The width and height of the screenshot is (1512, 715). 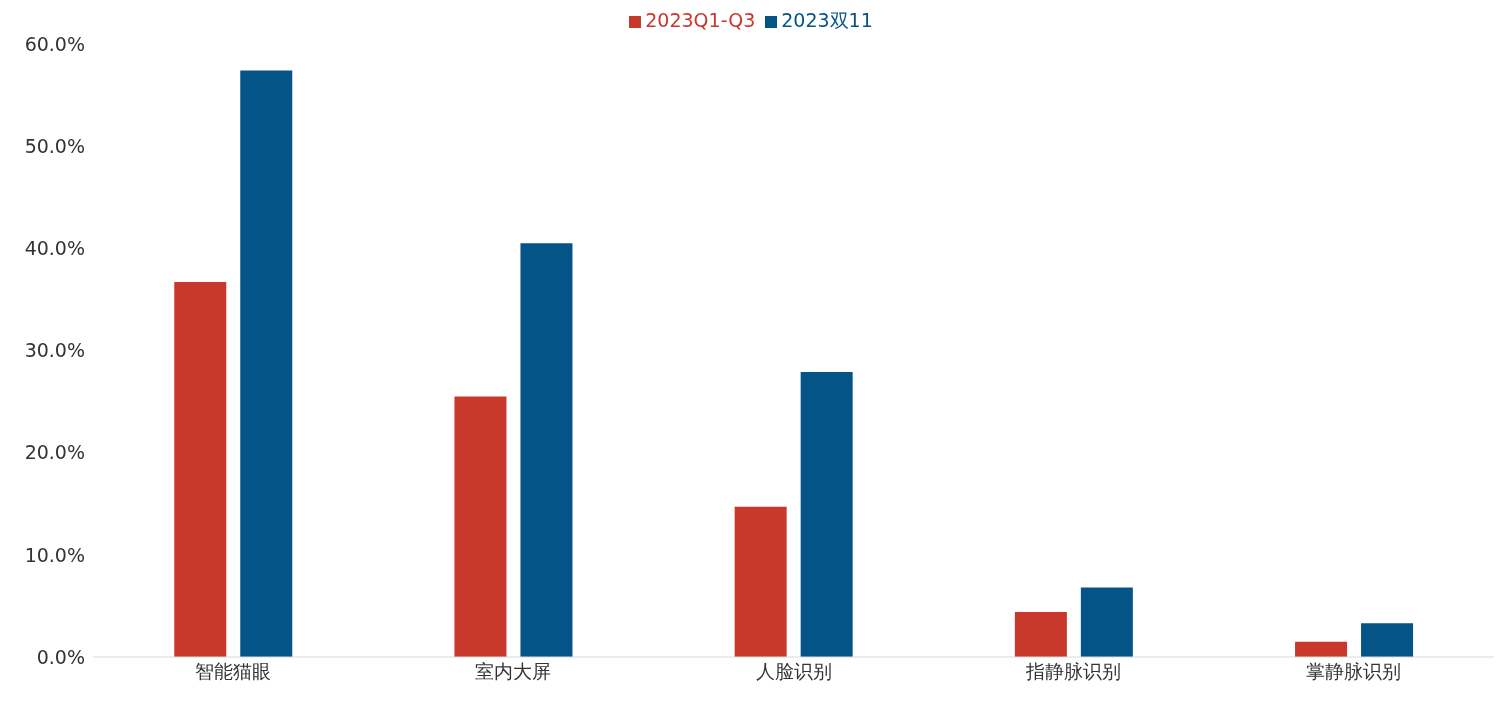 What do you see at coordinates (793, 671) in the screenshot?
I see `x-tick-label: 人脸识别` at bounding box center [793, 671].